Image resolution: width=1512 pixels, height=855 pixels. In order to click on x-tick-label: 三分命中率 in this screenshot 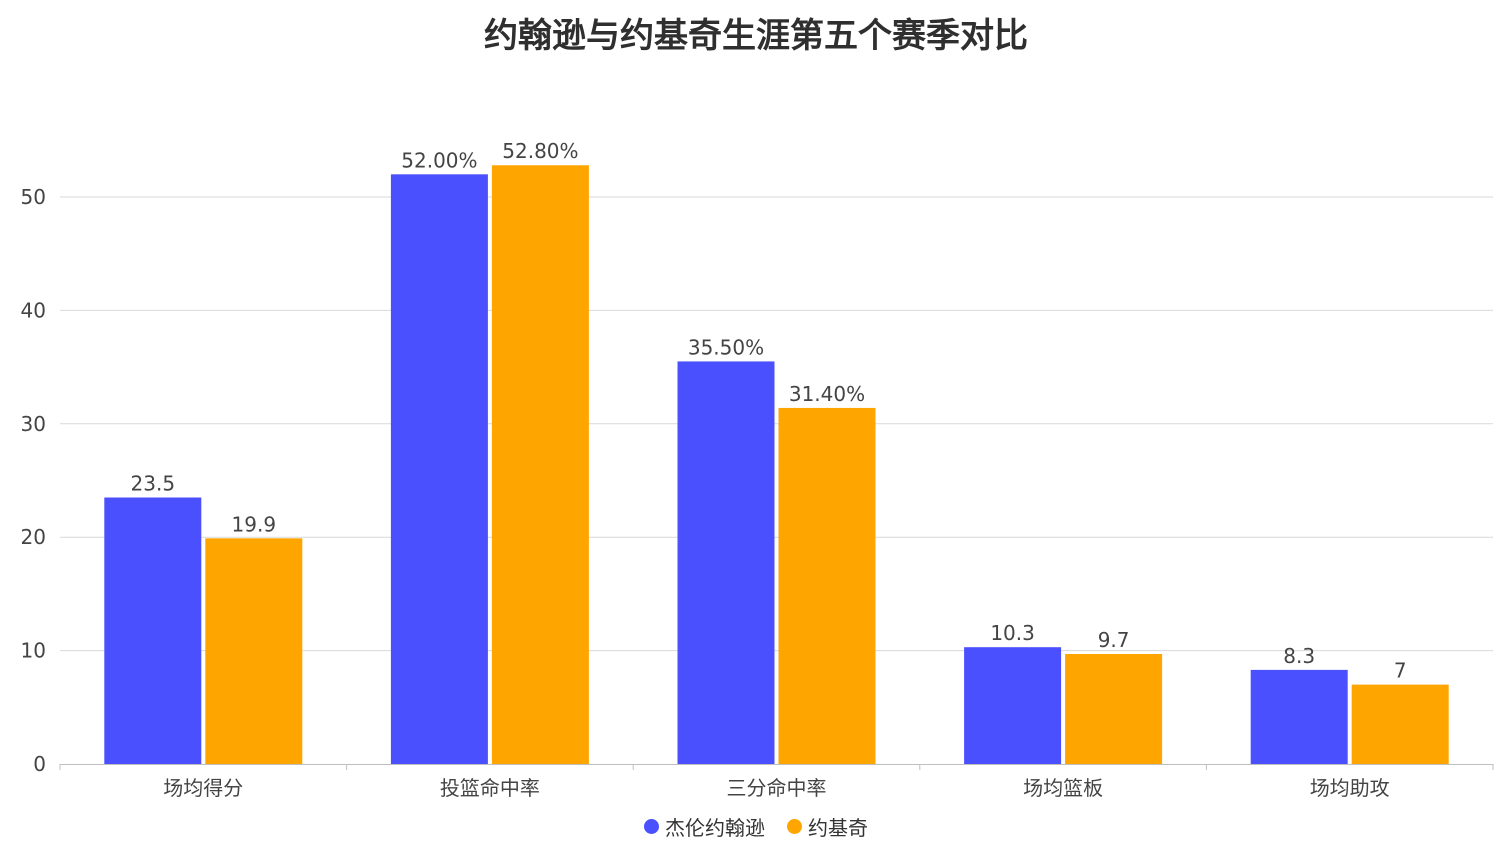, I will do `click(777, 788)`.